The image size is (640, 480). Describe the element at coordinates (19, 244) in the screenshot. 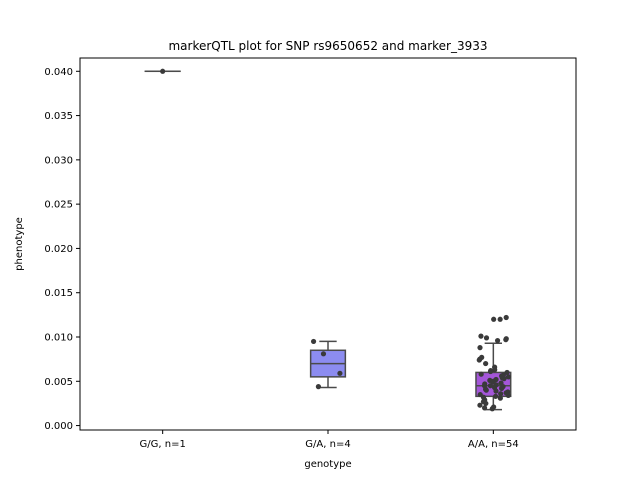

I see `y-axis-label: phenotype` at that location.